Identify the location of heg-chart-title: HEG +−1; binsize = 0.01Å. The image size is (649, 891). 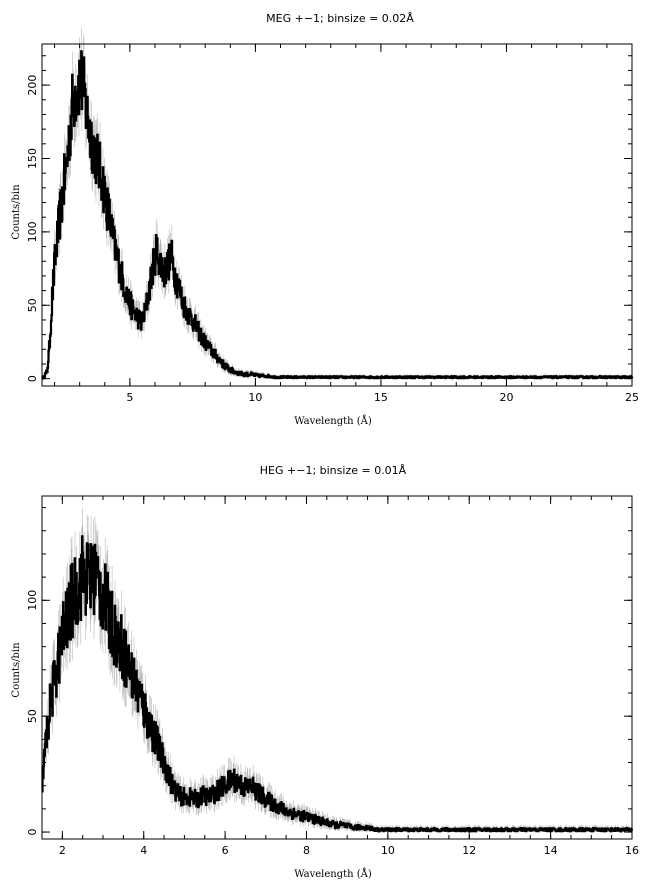
(333, 470).